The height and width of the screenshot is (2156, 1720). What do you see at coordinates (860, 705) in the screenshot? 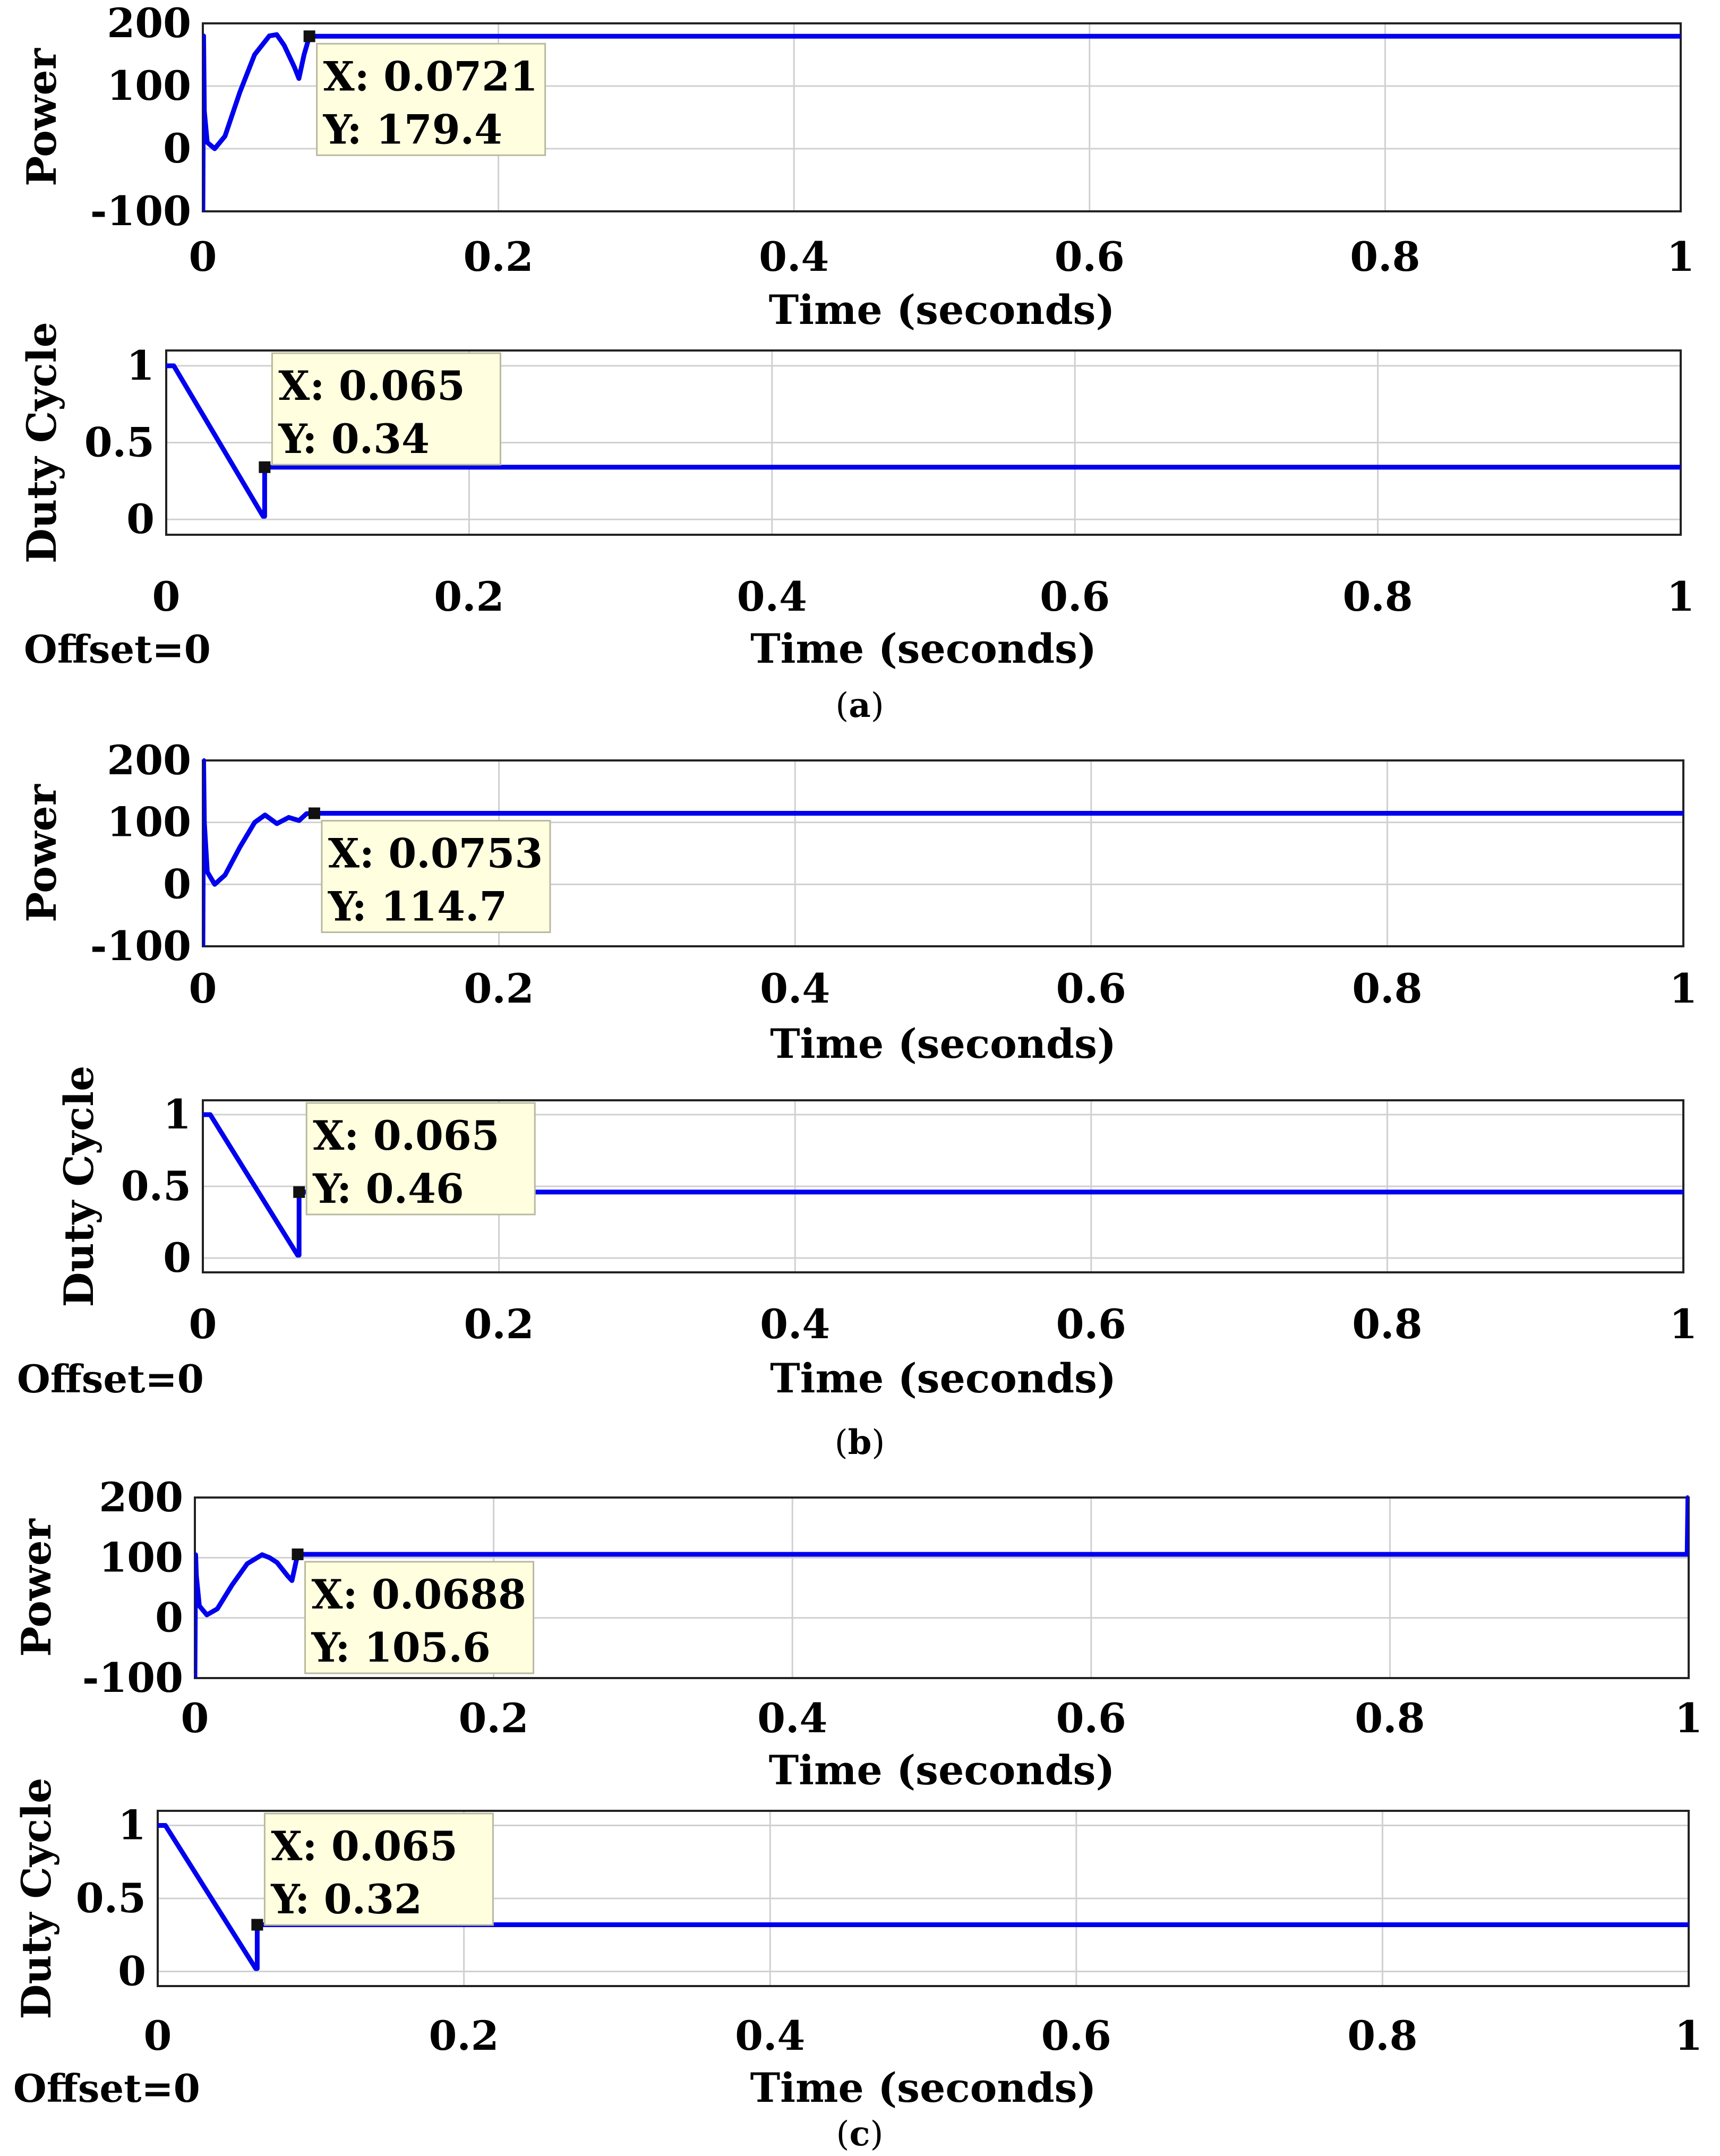
I see `caption-a: (a)` at bounding box center [860, 705].